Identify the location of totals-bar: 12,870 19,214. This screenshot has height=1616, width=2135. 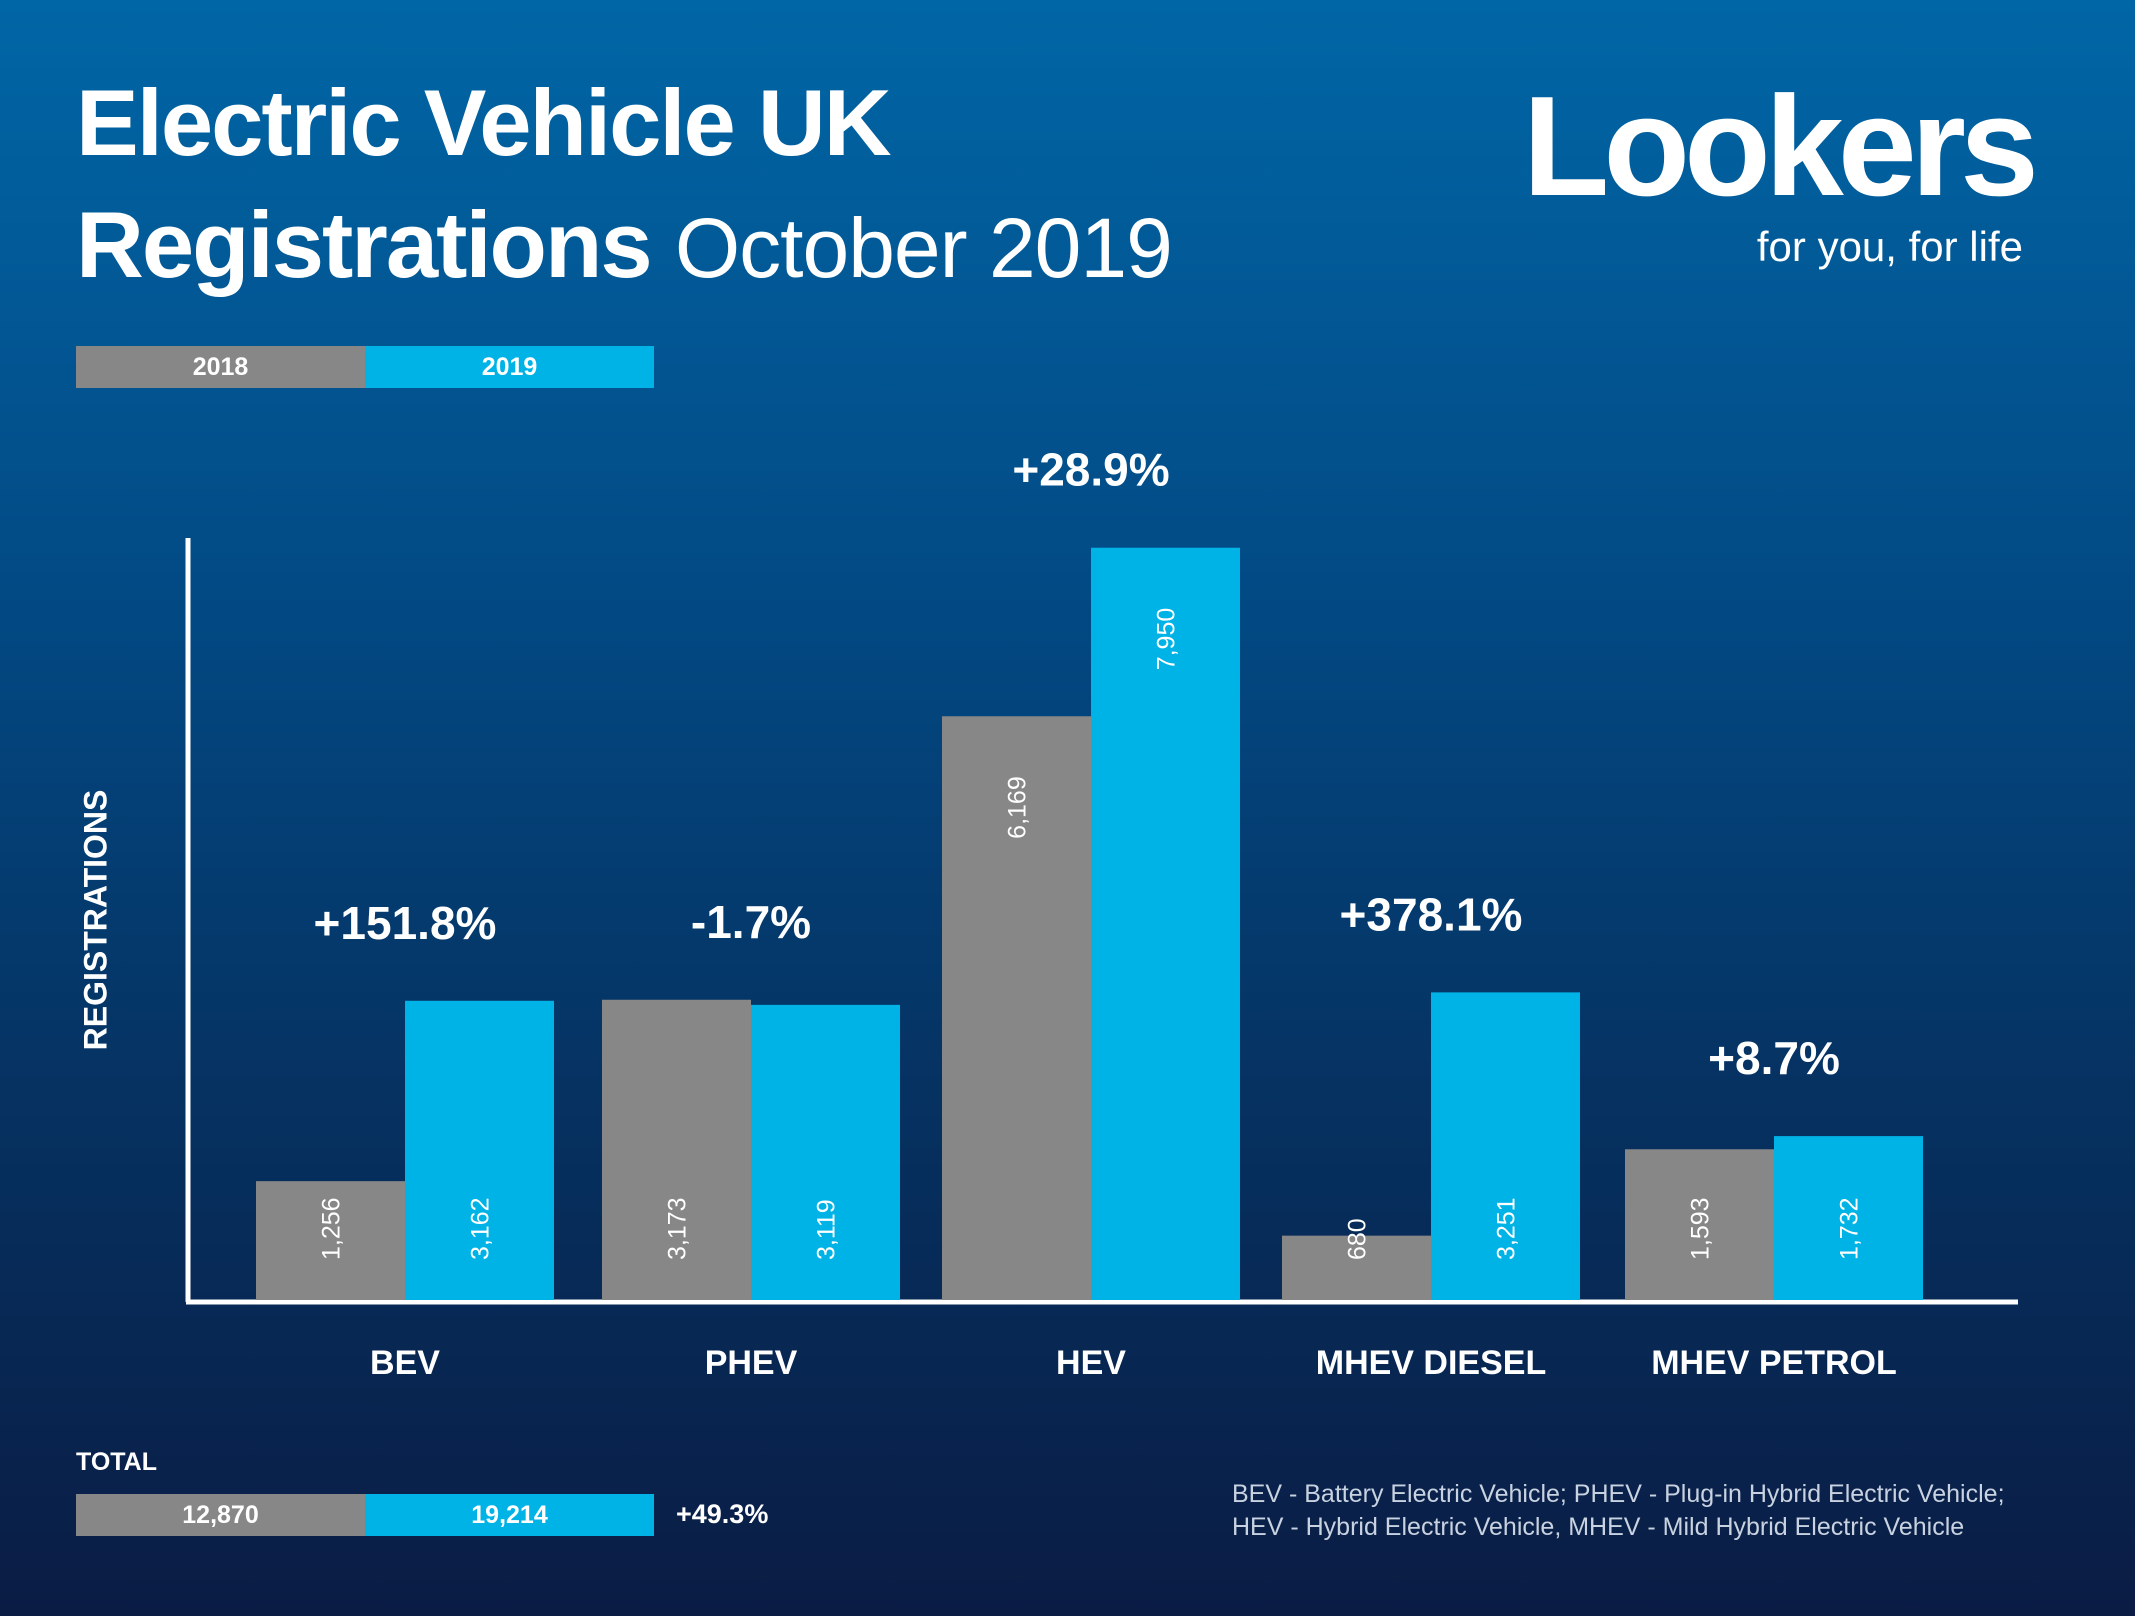
(365, 1515).